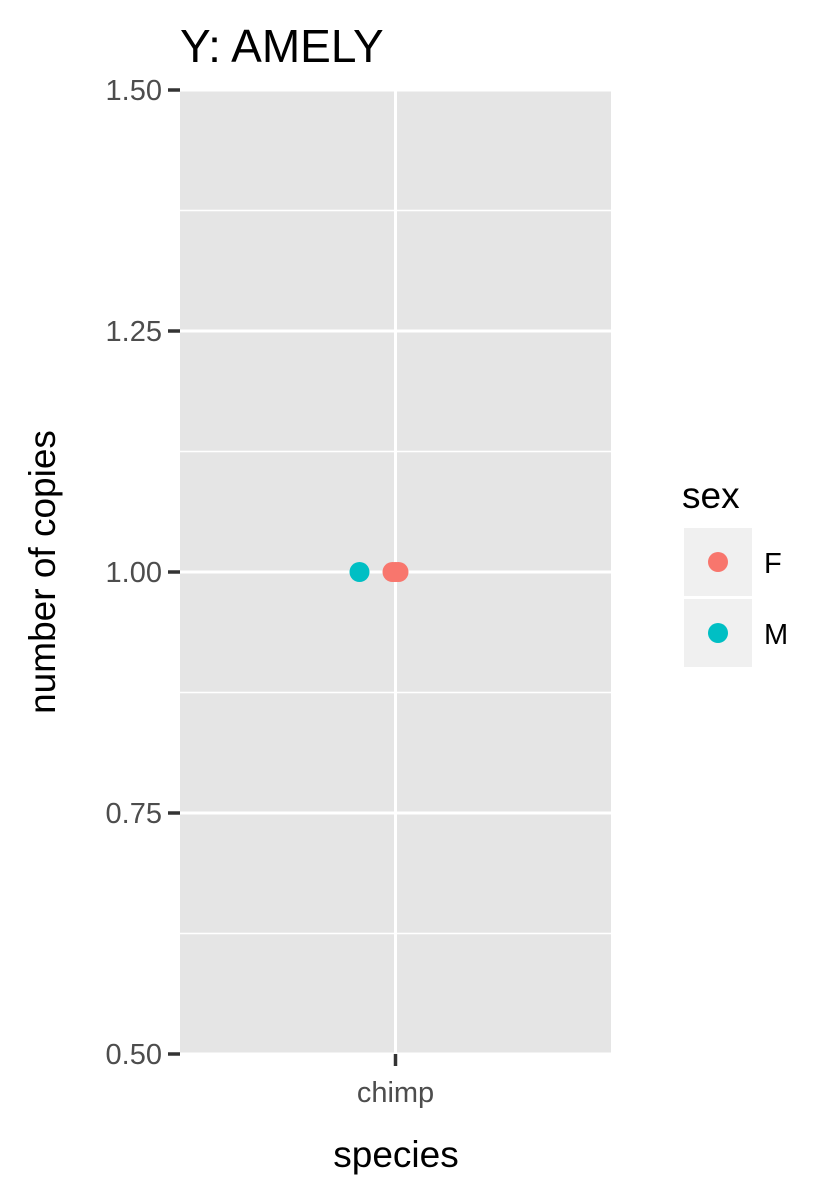 The image size is (840, 1200). What do you see at coordinates (282, 46) in the screenshot?
I see `chart-title: Y: AMELY` at bounding box center [282, 46].